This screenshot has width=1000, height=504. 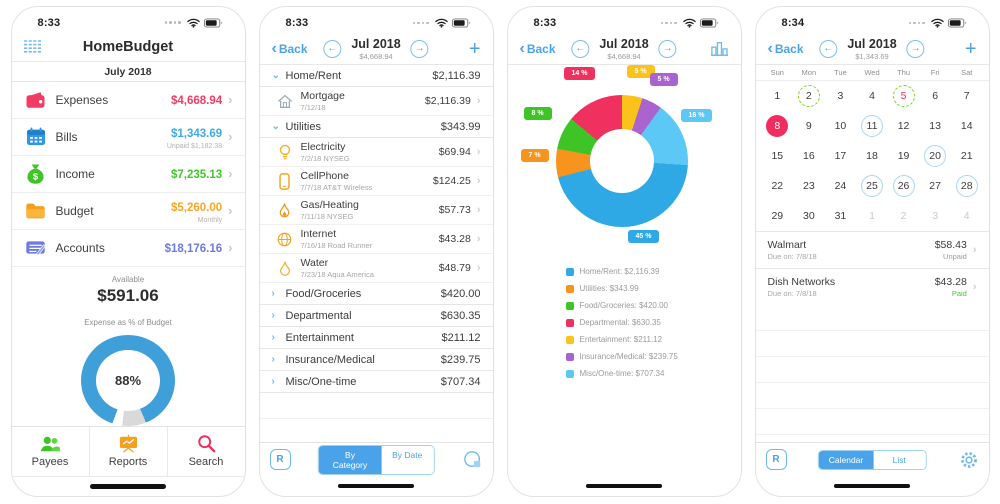 What do you see at coordinates (903, 126) in the screenshot?
I see `calendar-day: 12` at bounding box center [903, 126].